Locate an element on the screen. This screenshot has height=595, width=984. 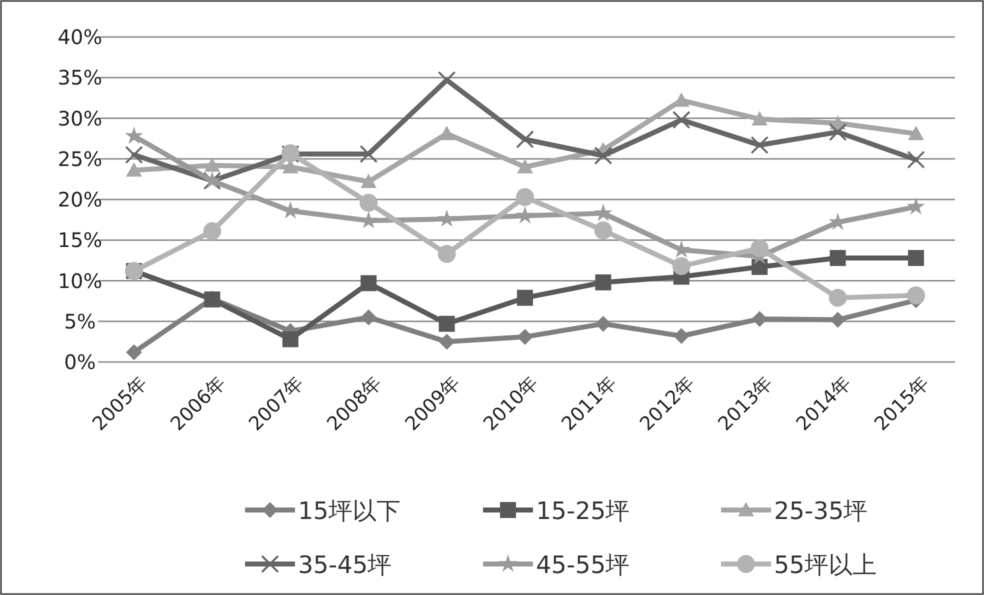
y-tick-label: 15% is located at coordinates (80, 240).